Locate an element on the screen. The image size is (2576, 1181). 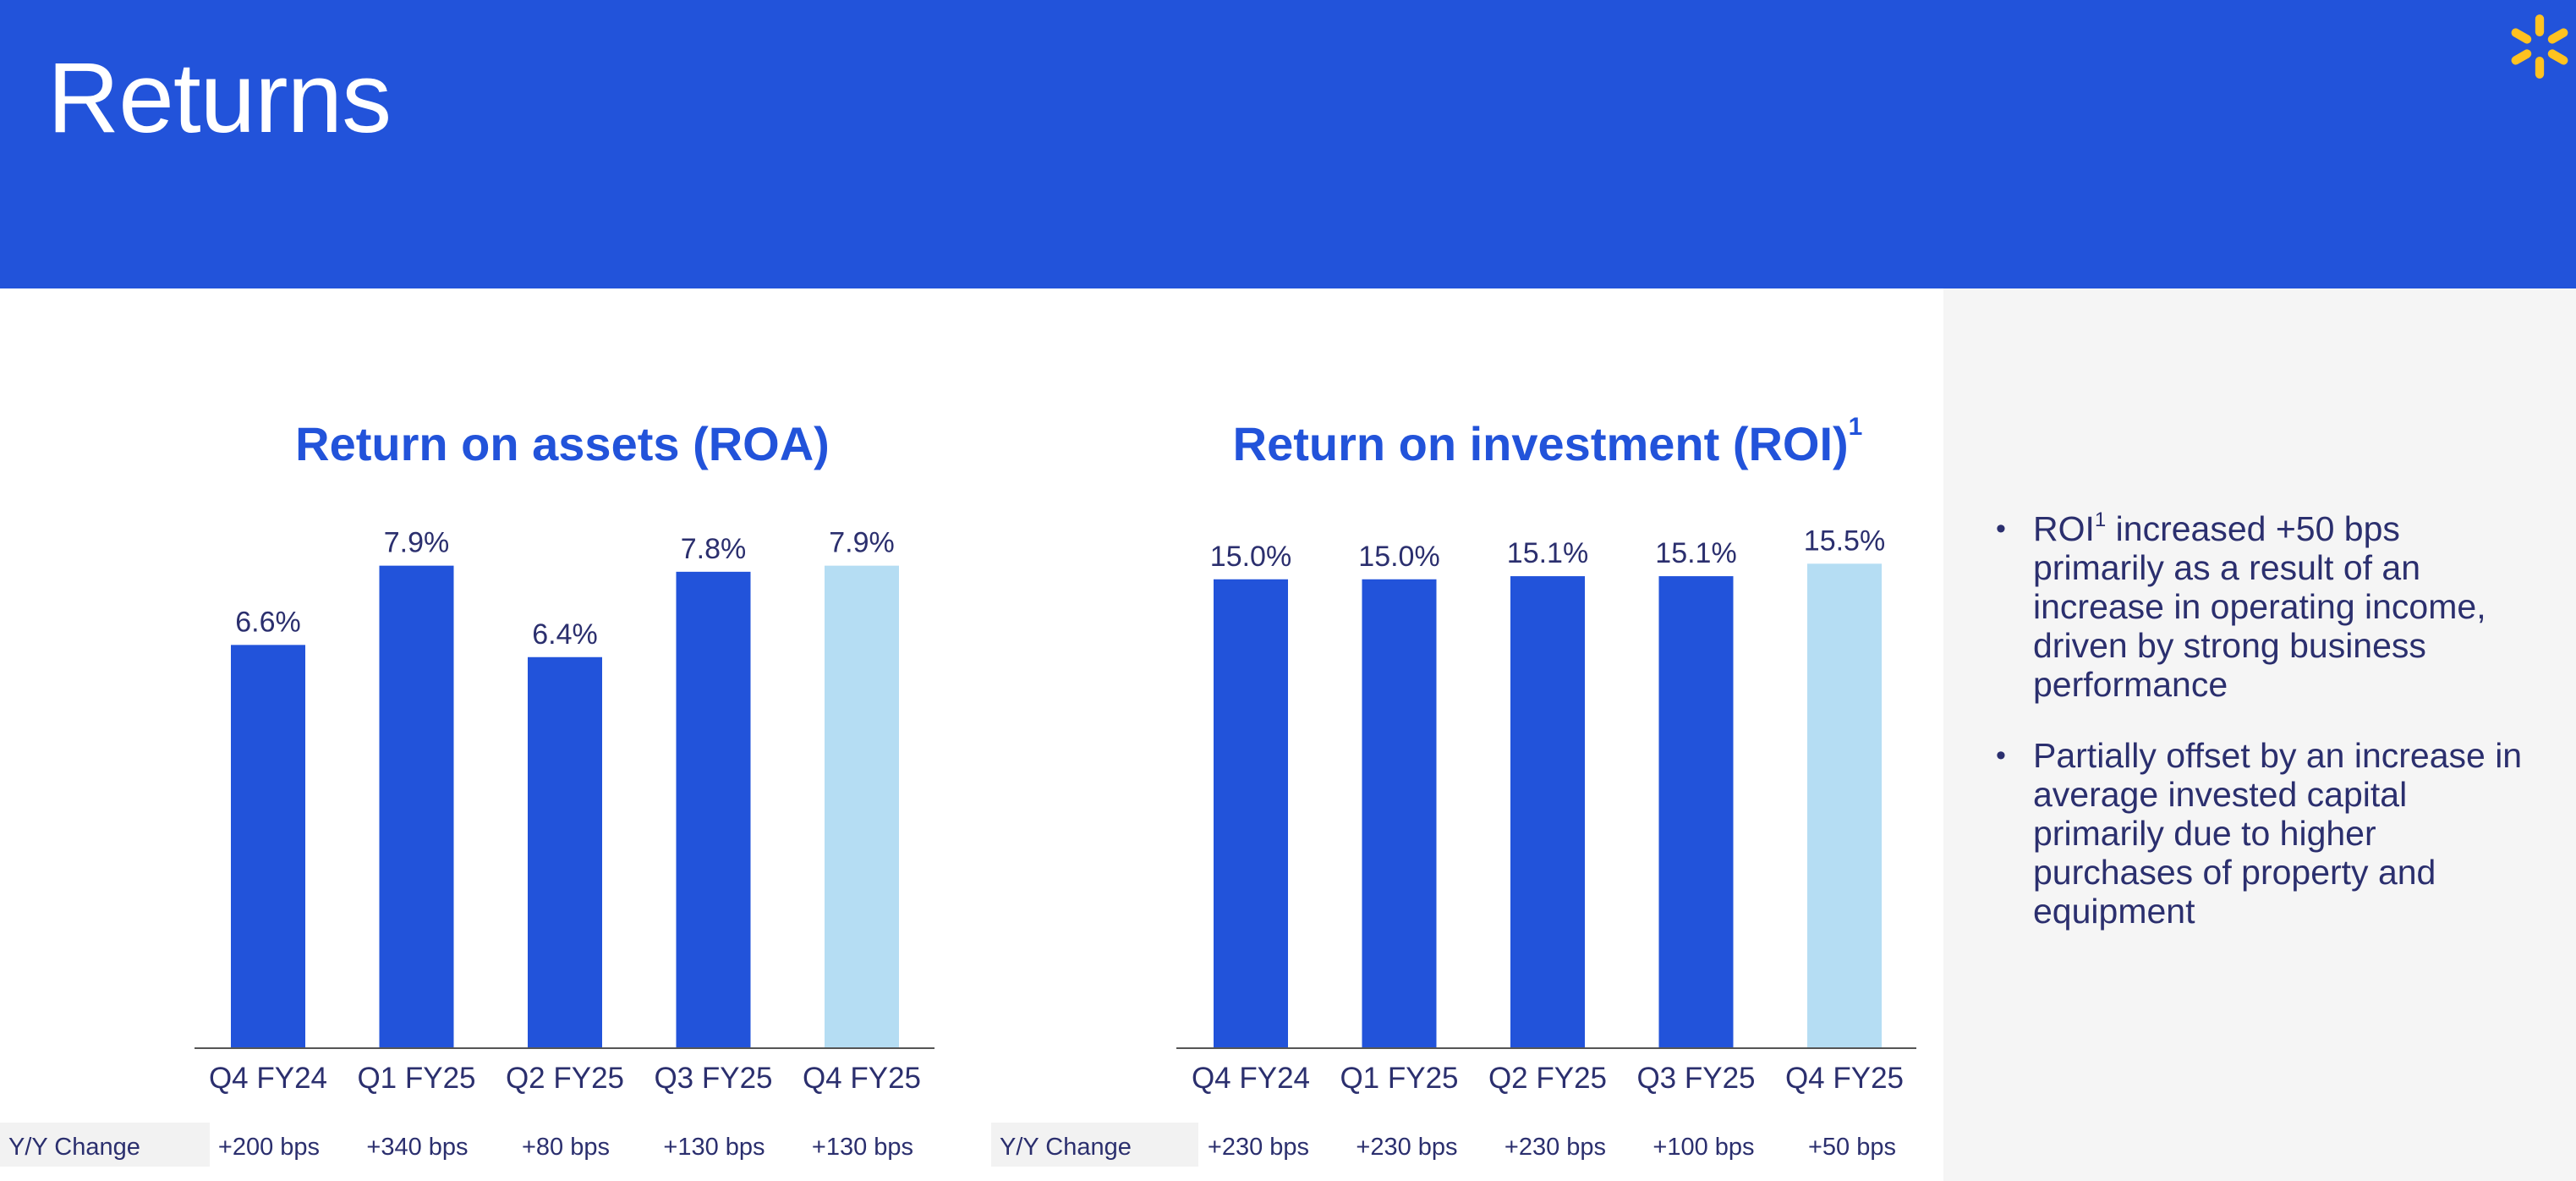
roa-title-text: Return on assets (ROA) is located at coordinates (562, 444).